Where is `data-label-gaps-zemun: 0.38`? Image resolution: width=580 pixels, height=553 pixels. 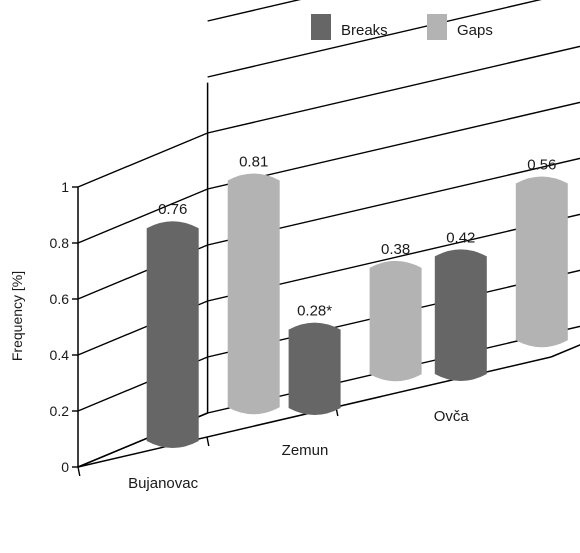
data-label-gaps-zemun: 0.38 is located at coordinates (395, 249).